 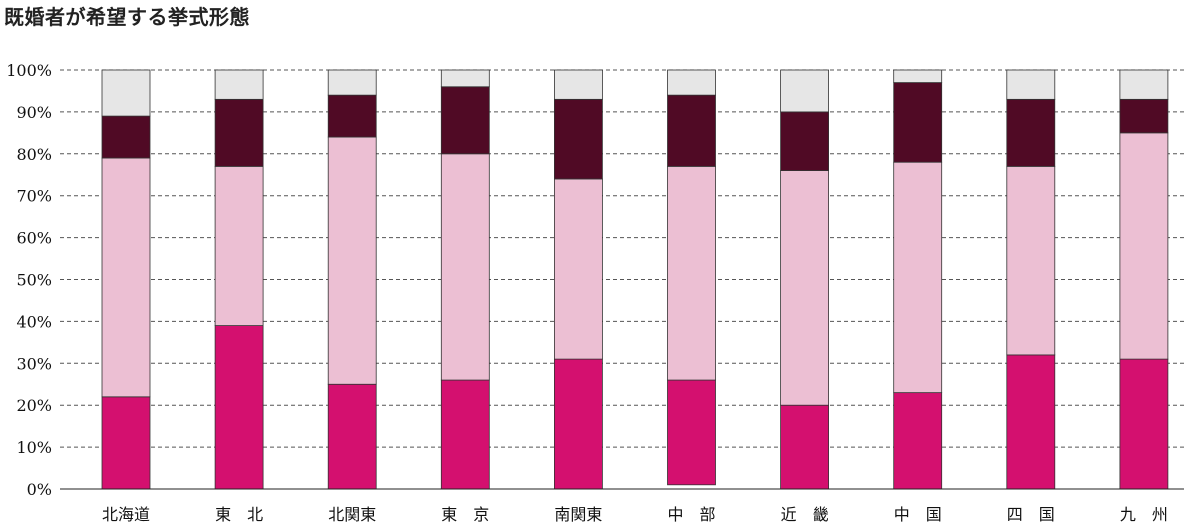 I want to click on y-tick-label: 100%, so click(x=29, y=70).